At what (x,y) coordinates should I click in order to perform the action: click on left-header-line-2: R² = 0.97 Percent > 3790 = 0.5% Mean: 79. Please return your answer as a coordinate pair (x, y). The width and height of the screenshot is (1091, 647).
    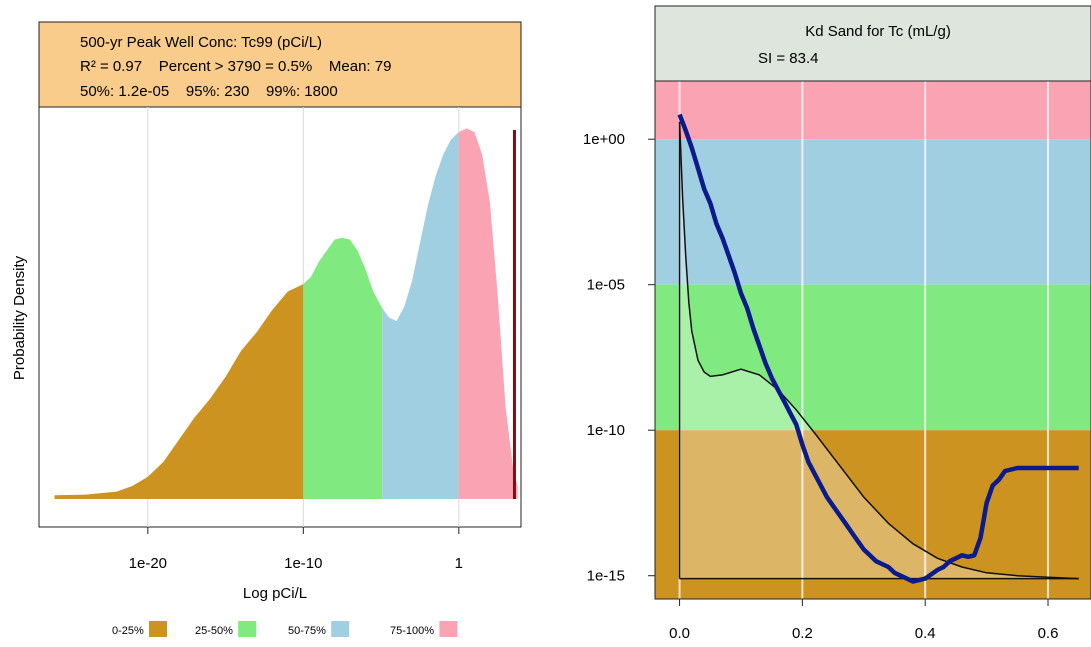
    Looking at the image, I should click on (235, 66).